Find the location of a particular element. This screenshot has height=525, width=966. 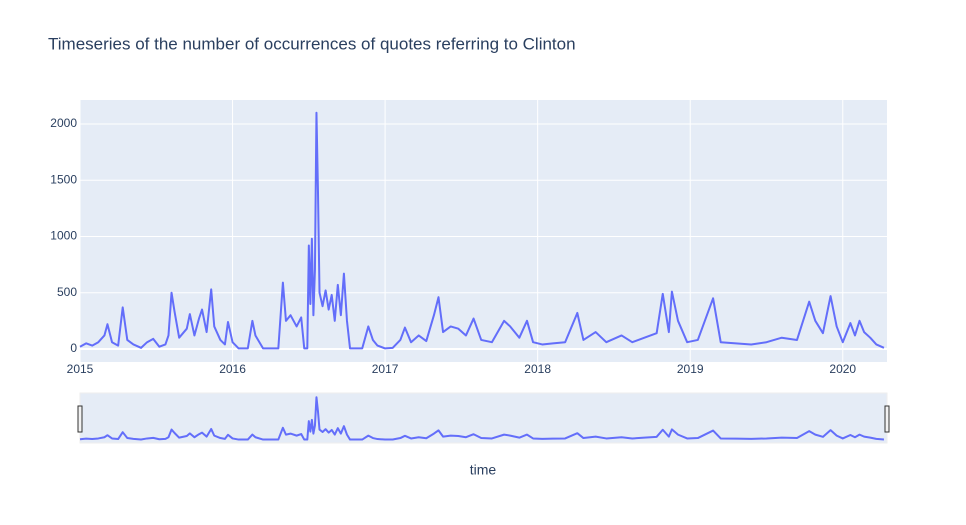

x-tick-label: 2020 is located at coordinates (842, 369).